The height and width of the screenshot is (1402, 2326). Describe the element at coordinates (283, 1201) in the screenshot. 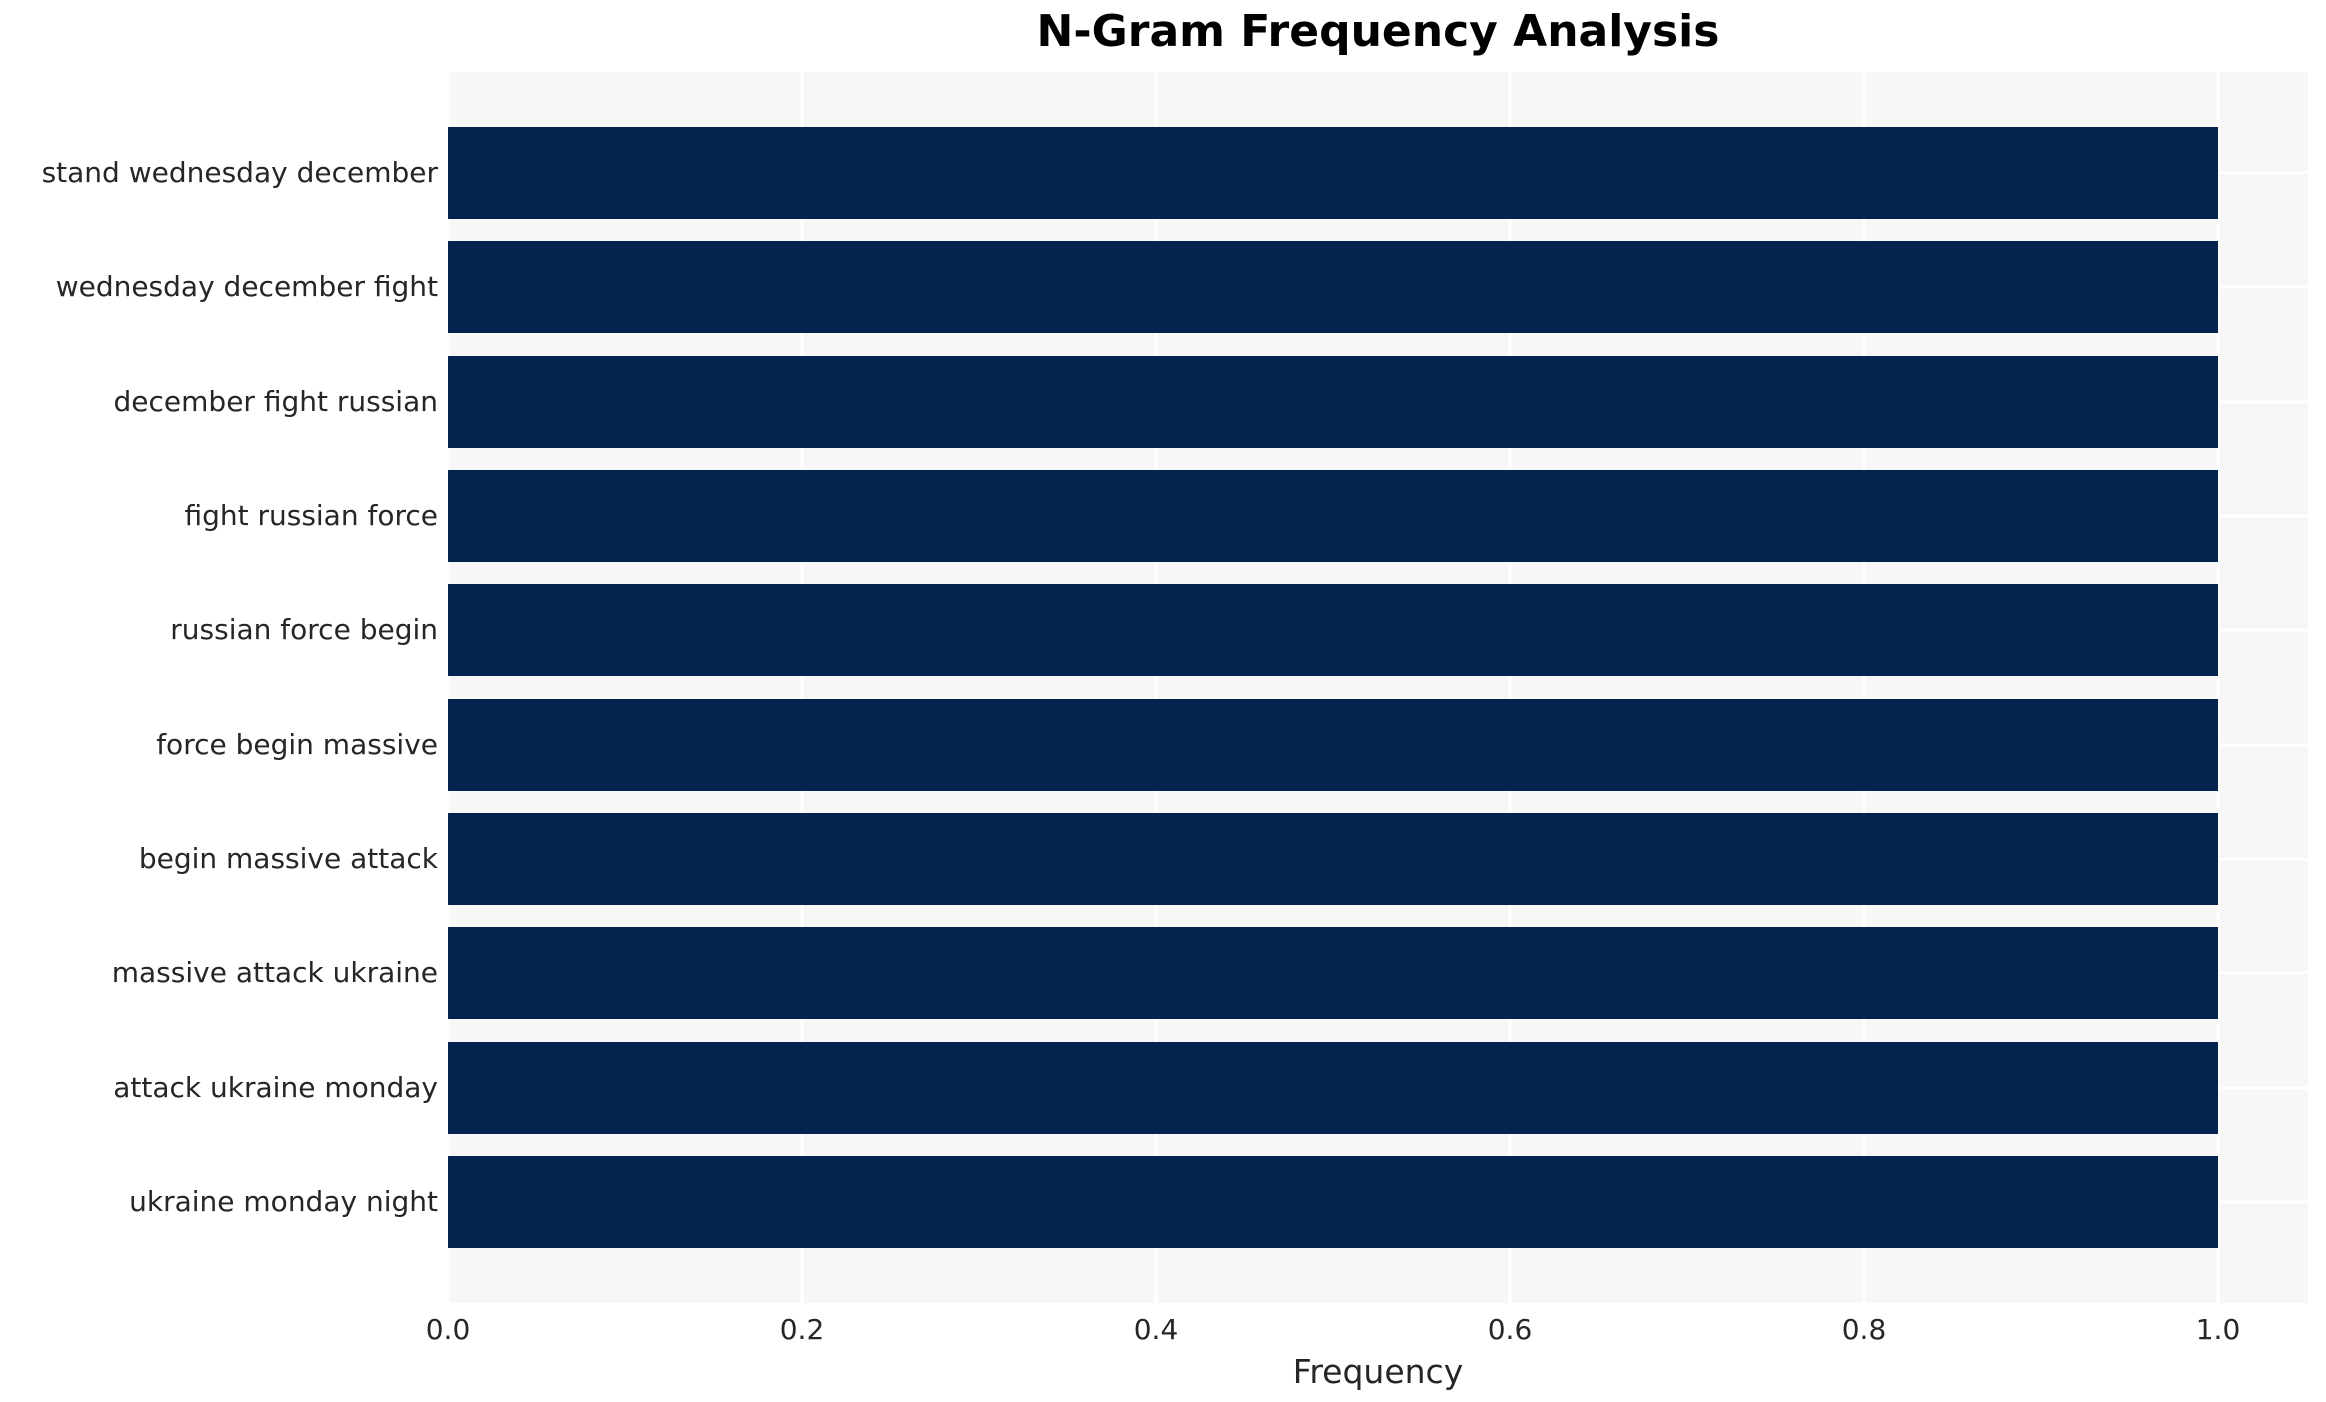

I see `y-tick-label: ukraine monday night` at that location.